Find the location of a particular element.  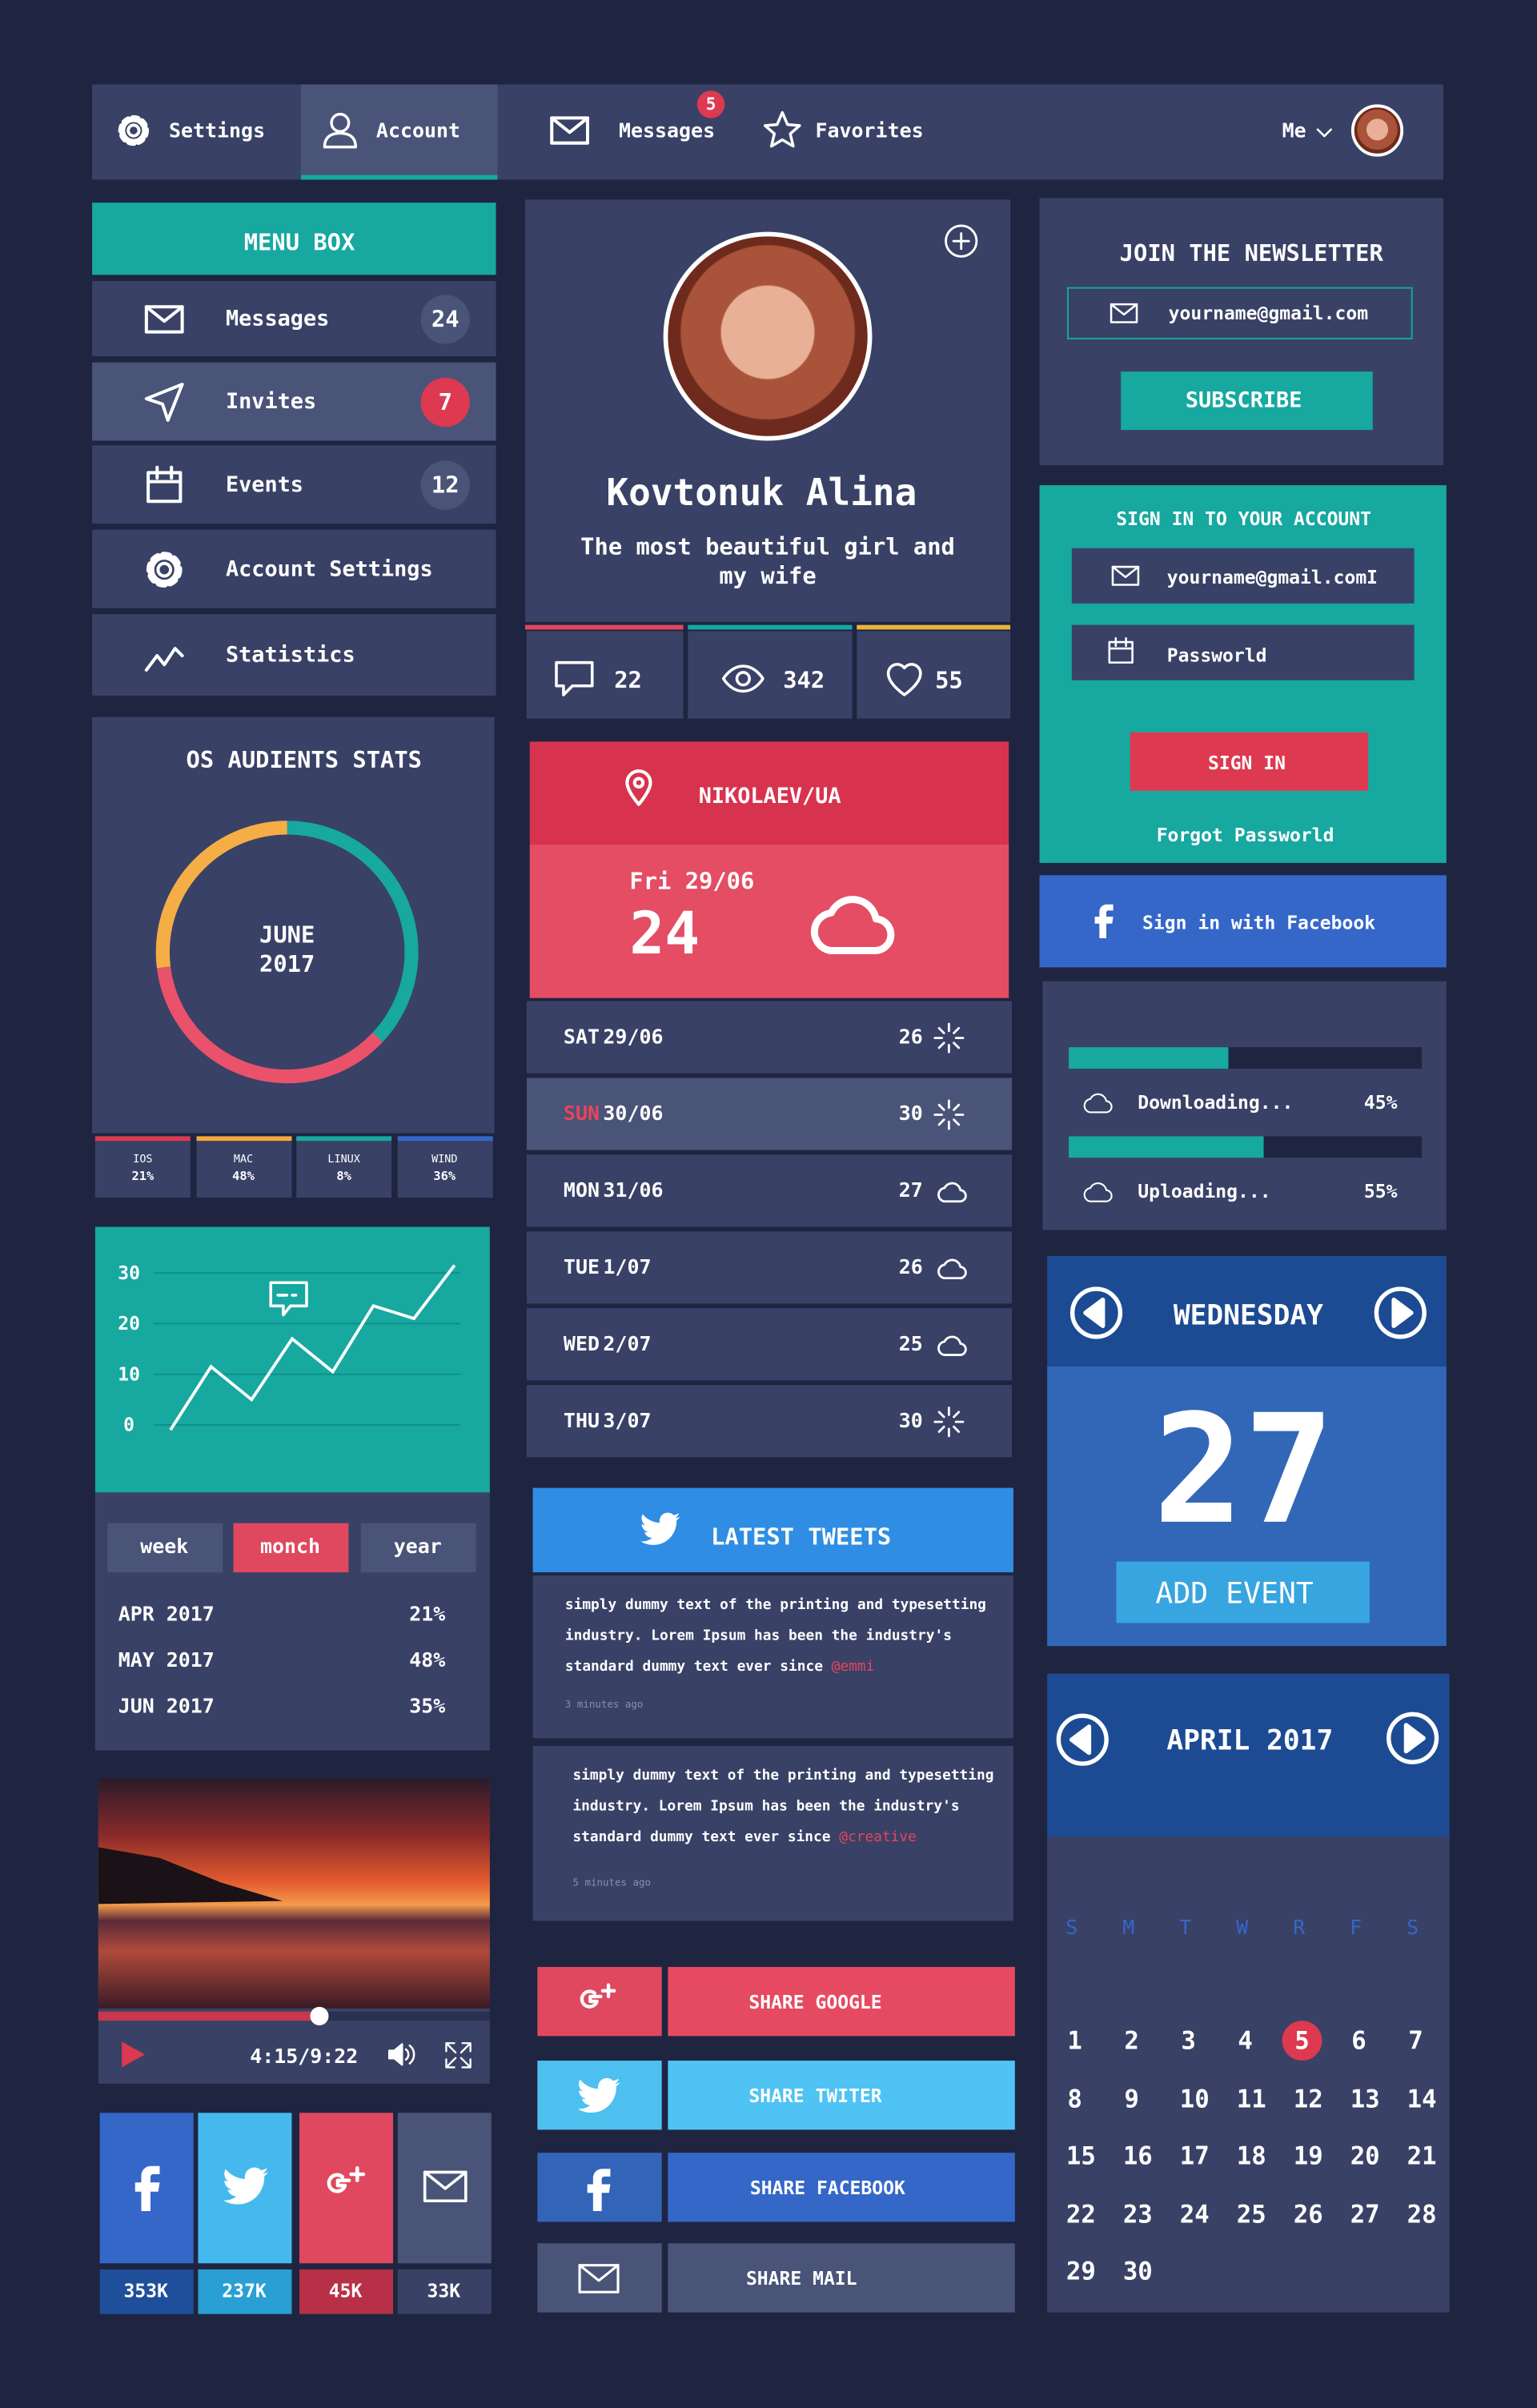

period-tab-label: year is located at coordinates (417, 1547).